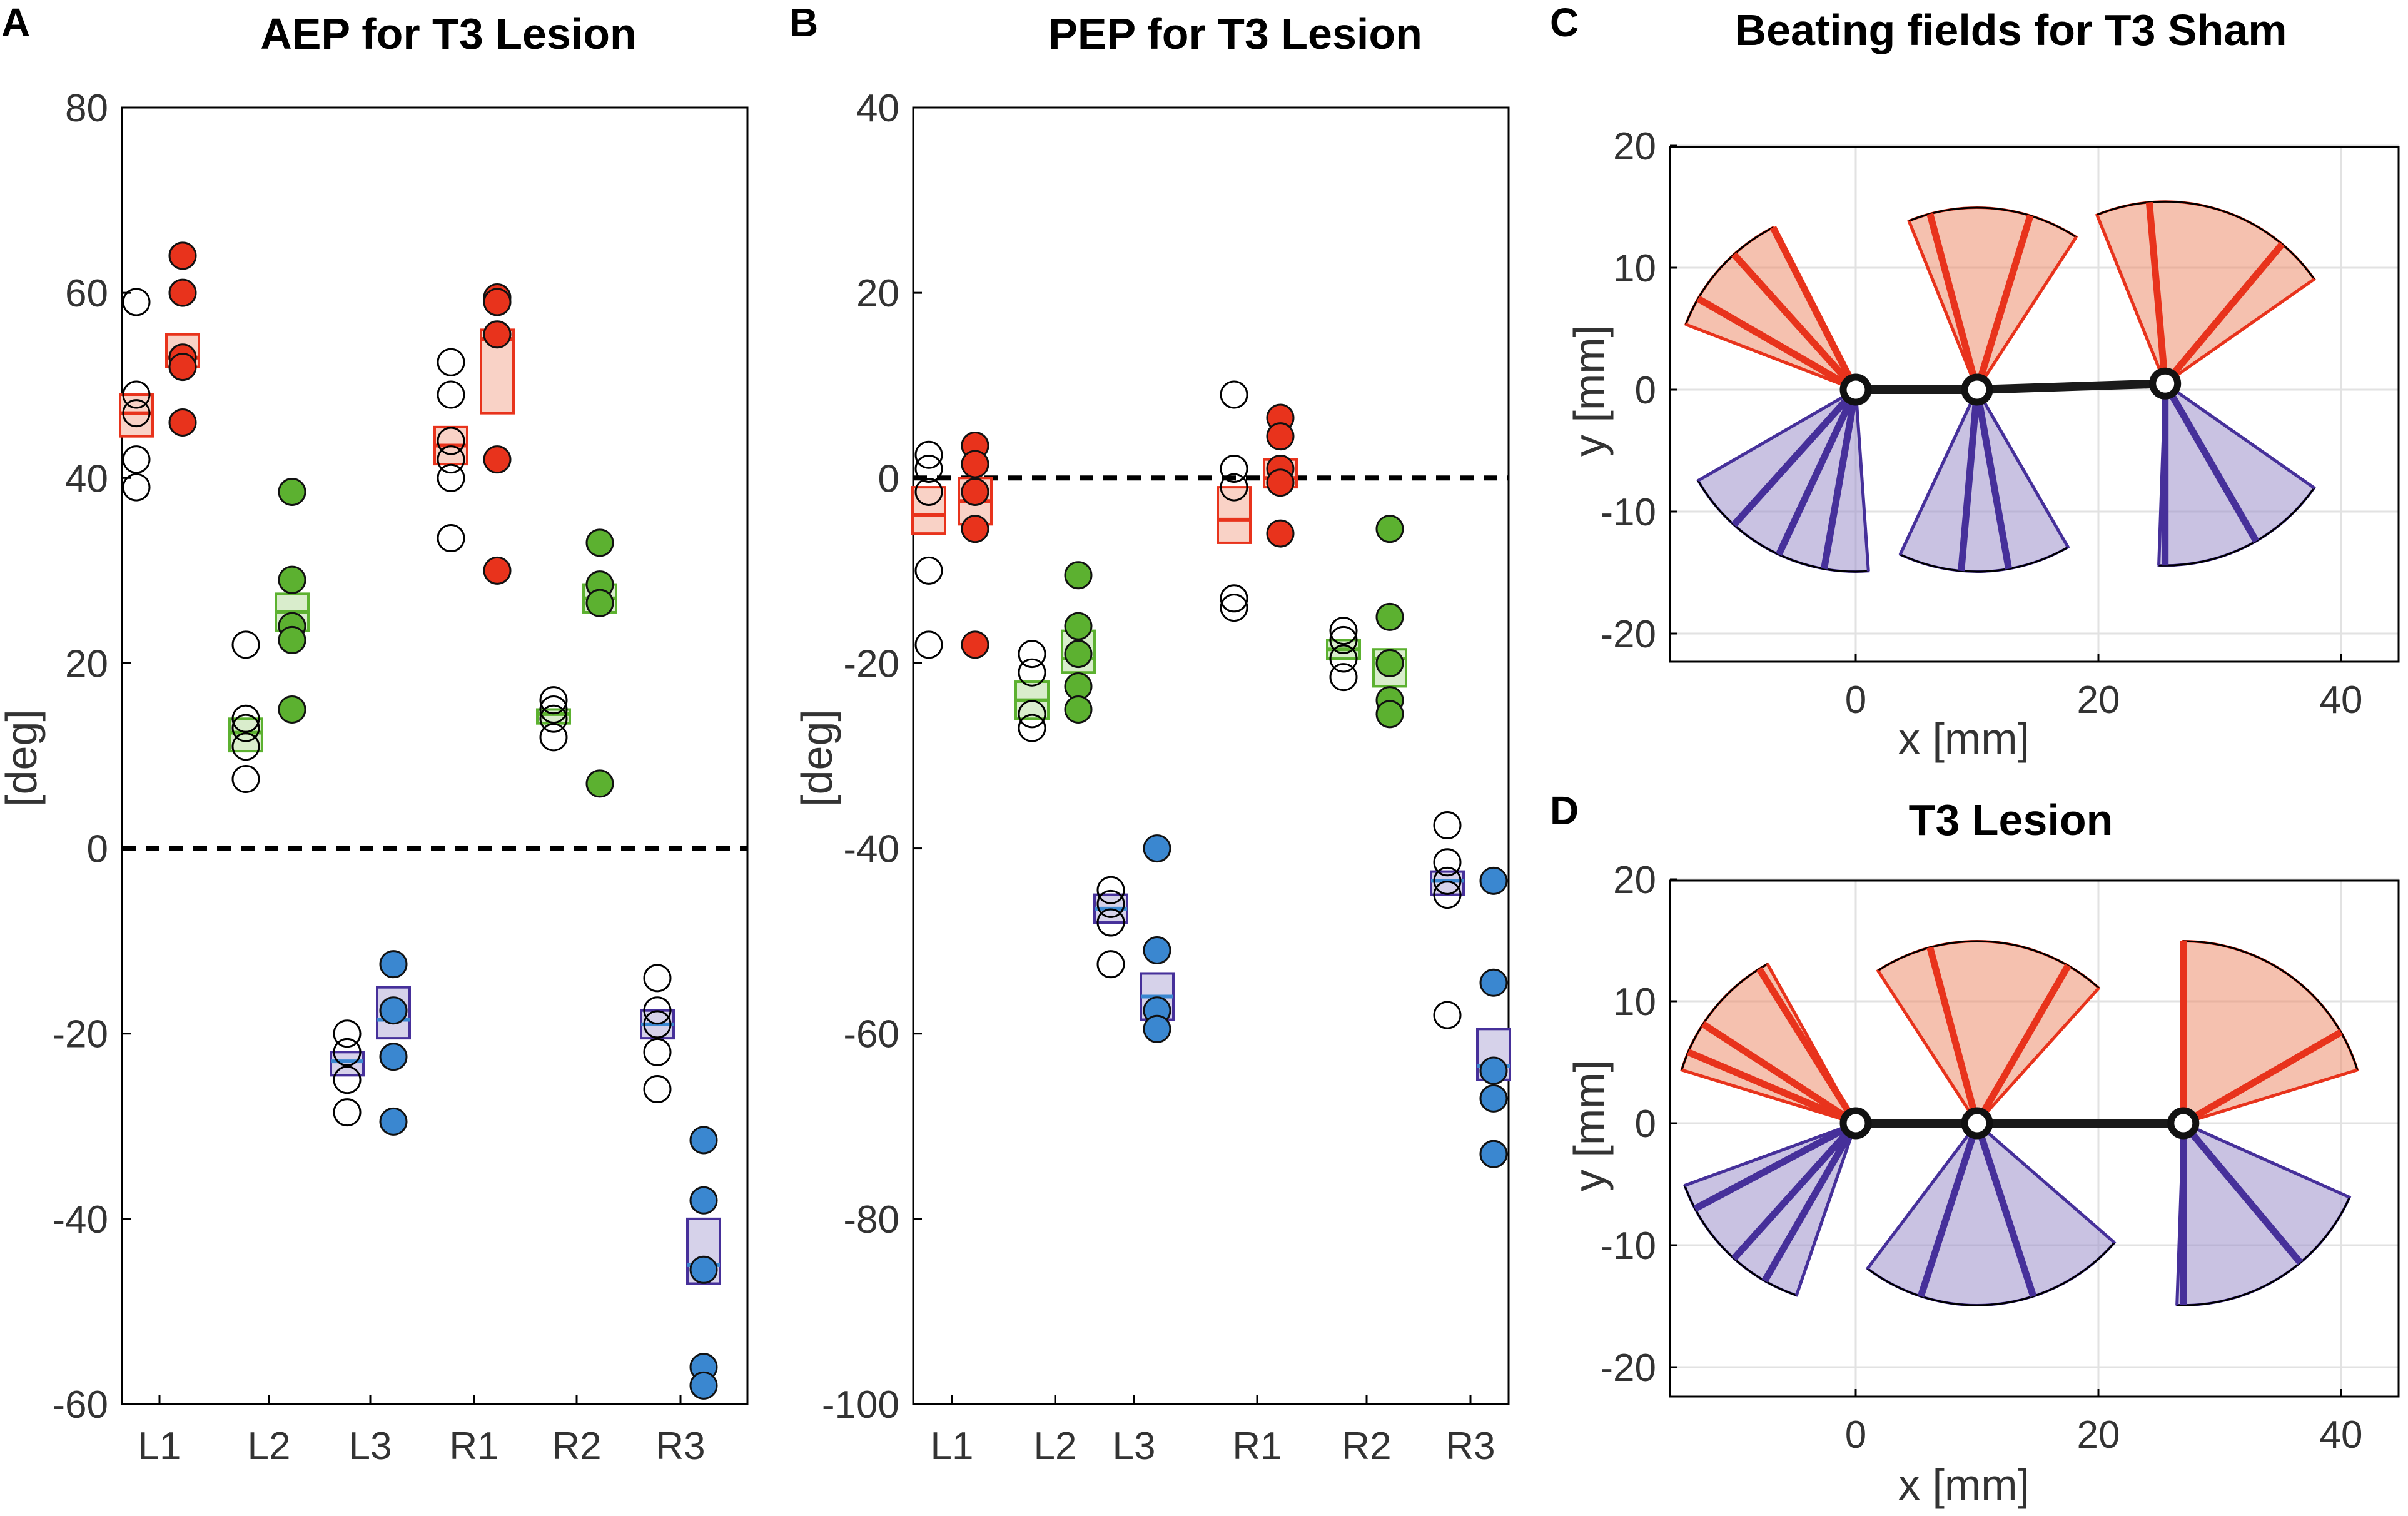  I want to click on x-axis-label-lesion: x [mm], so click(1964, 1484).